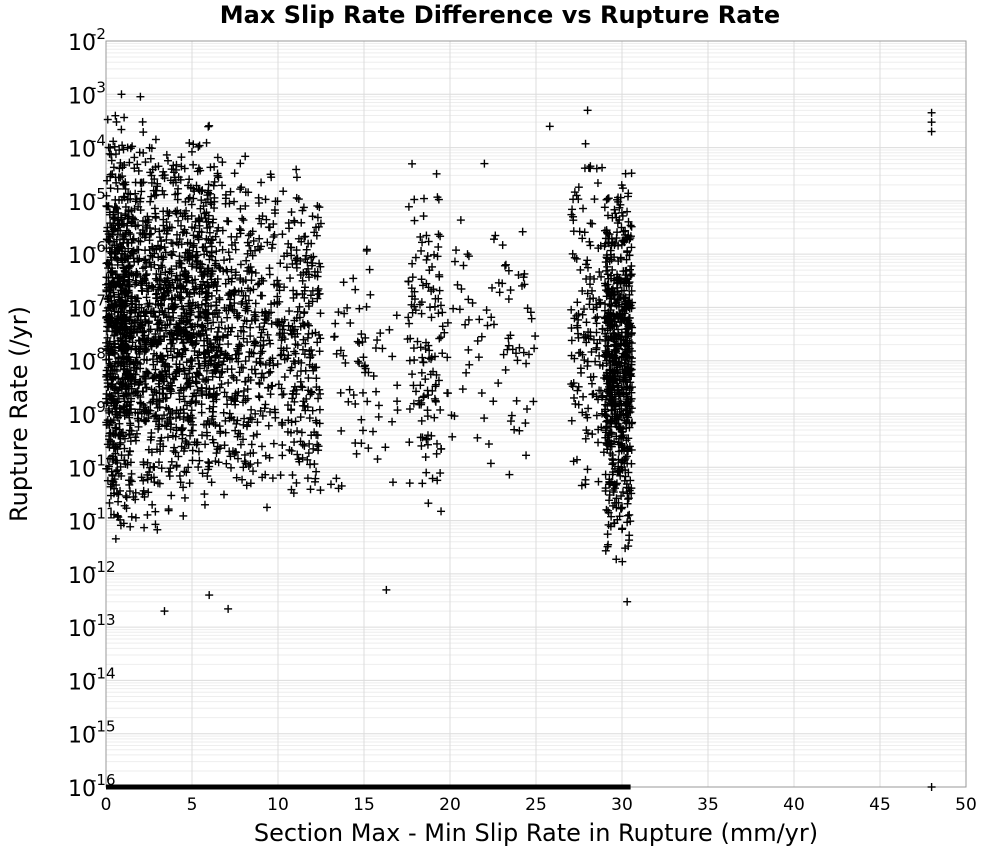 Image resolution: width=1000 pixels, height=850 pixels. What do you see at coordinates (87, 360) in the screenshot?
I see `y-tick-label: 10-8` at bounding box center [87, 360].